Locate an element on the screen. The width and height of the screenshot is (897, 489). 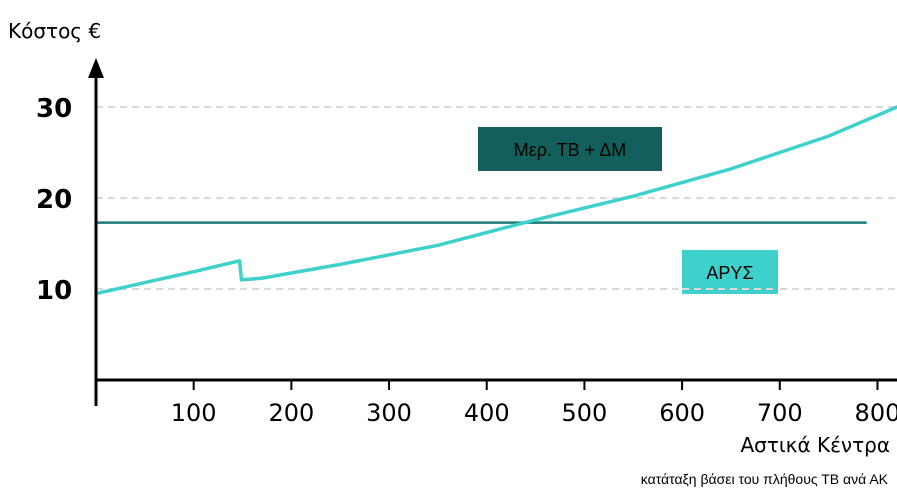
x-tick-label-200: 200 is located at coordinates (291, 413).